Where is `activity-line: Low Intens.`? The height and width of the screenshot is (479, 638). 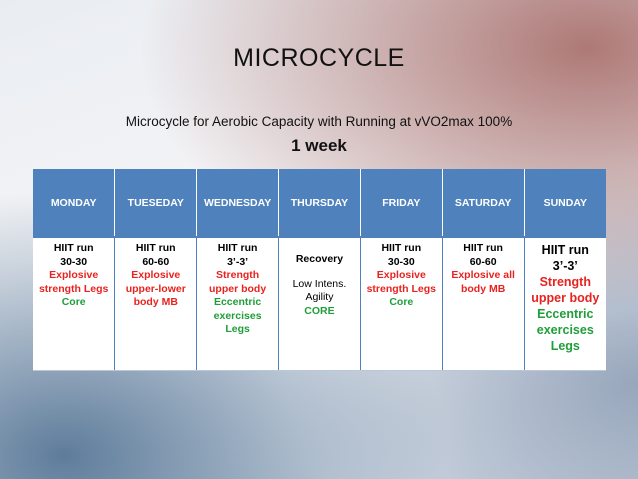
activity-line: Low Intens. is located at coordinates (319, 283).